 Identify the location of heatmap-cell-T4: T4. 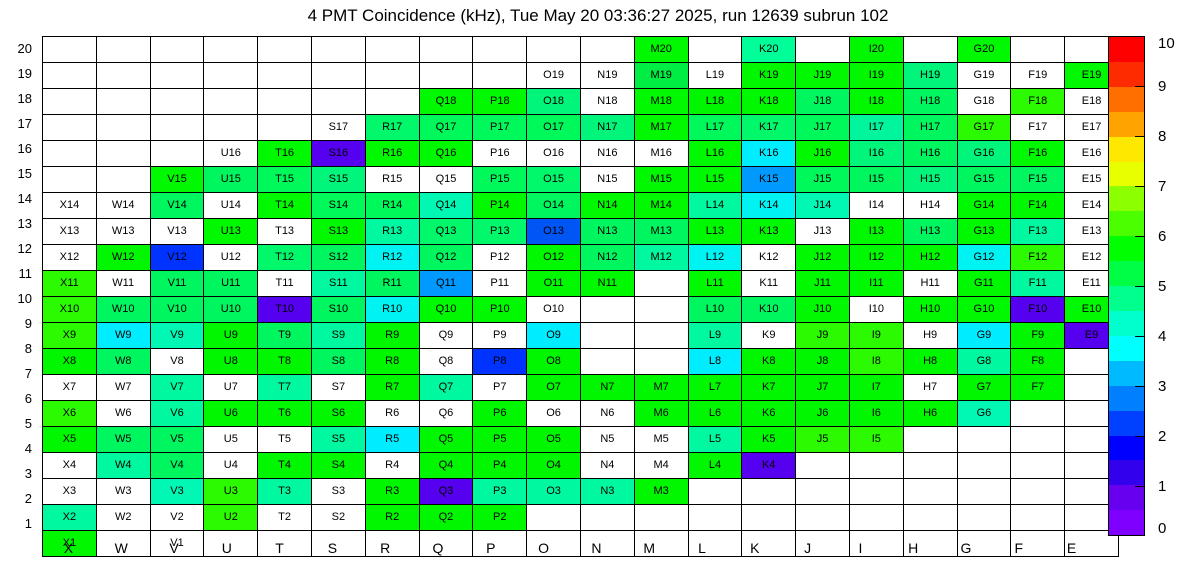
(284, 465).